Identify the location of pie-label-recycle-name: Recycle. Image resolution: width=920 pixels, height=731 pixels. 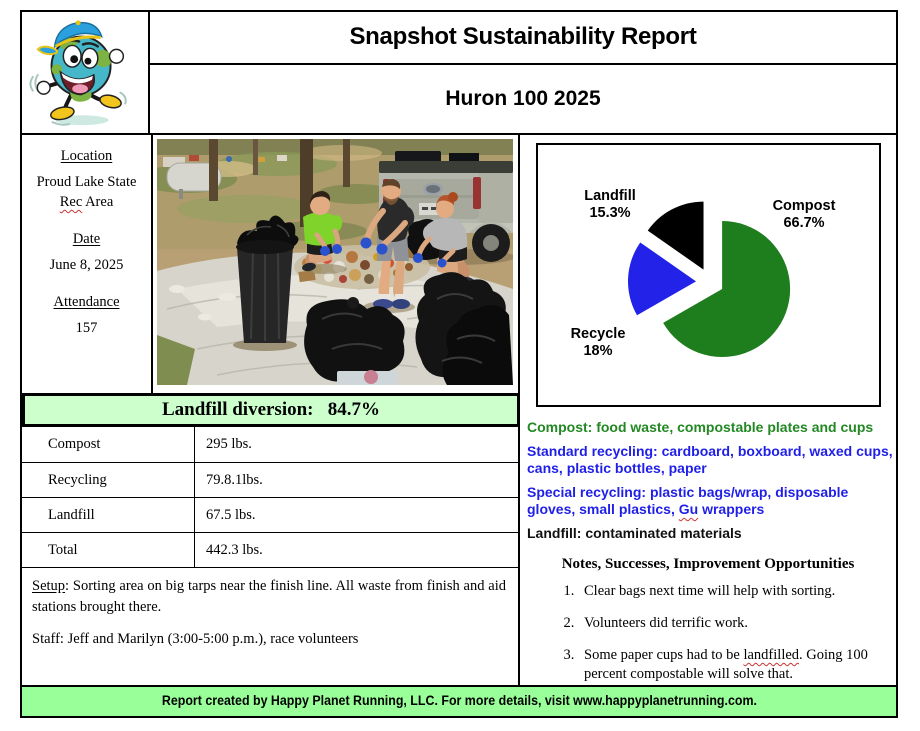
(598, 334).